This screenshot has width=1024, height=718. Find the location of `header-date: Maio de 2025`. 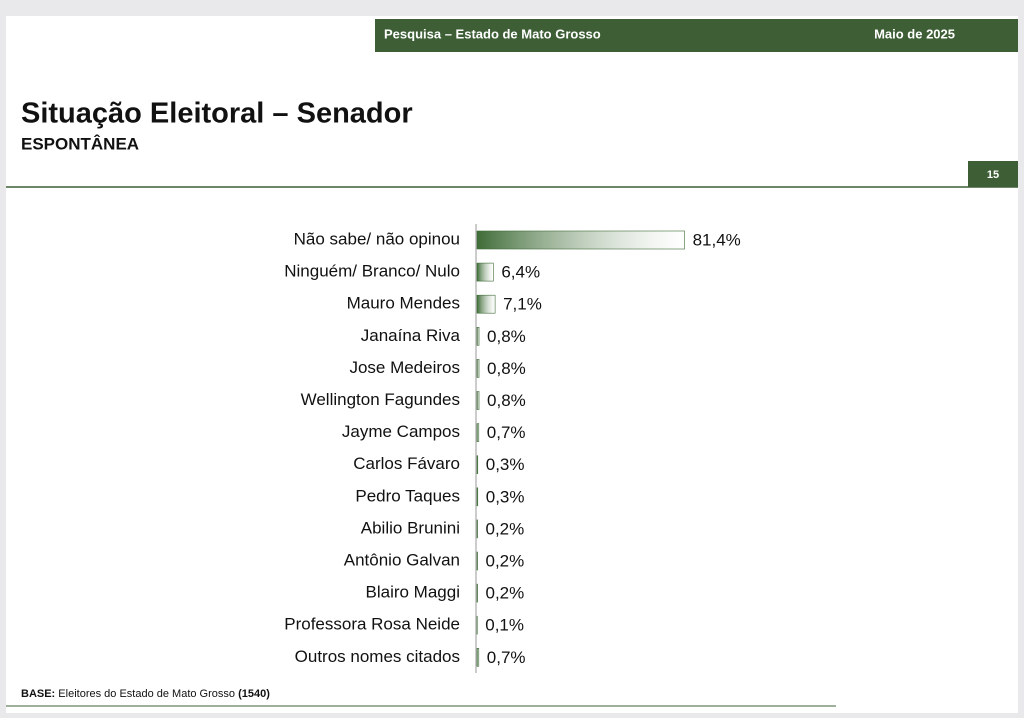

header-date: Maio de 2025 is located at coordinates (914, 33).